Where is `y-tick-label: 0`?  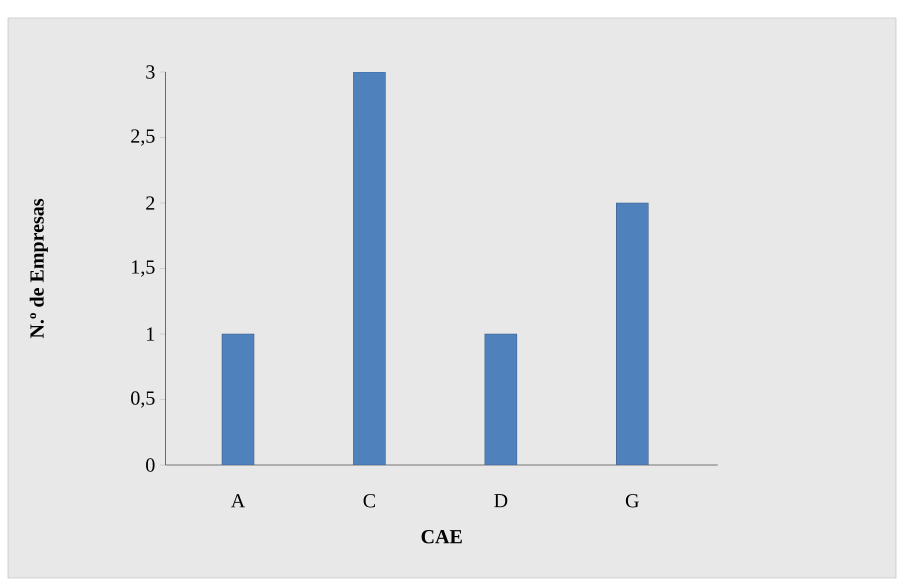
y-tick-label: 0 is located at coordinates (150, 465).